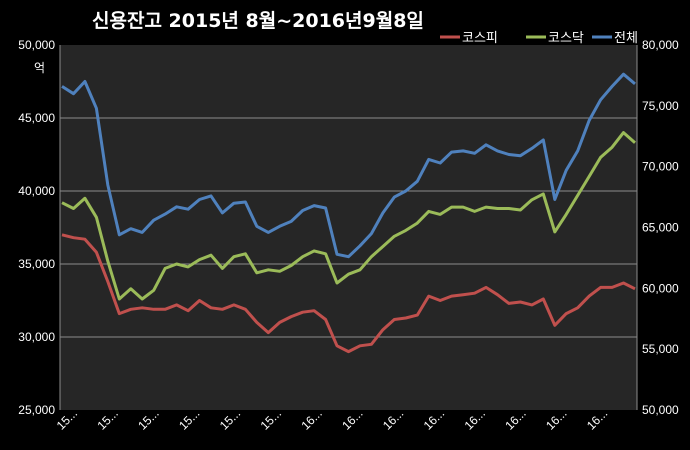 The image size is (690, 450). I want to click on y-right-tick-label: 55,000, so click(660, 349).